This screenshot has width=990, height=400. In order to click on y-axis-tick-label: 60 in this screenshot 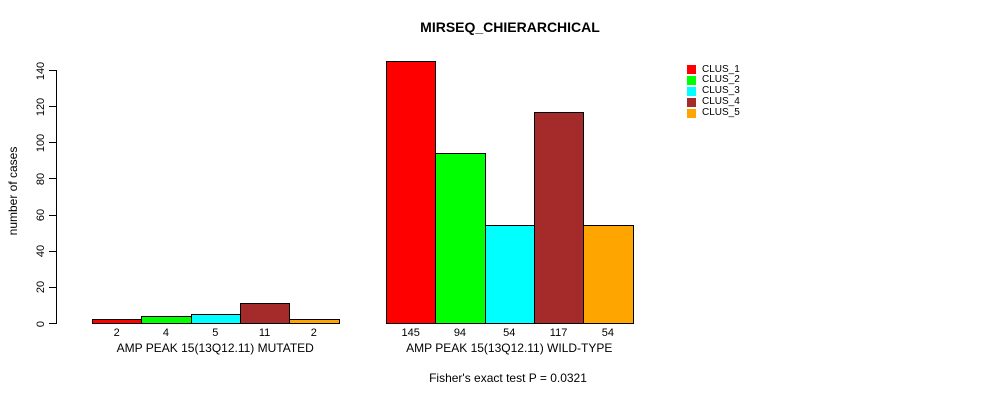, I will do `click(41, 215)`.